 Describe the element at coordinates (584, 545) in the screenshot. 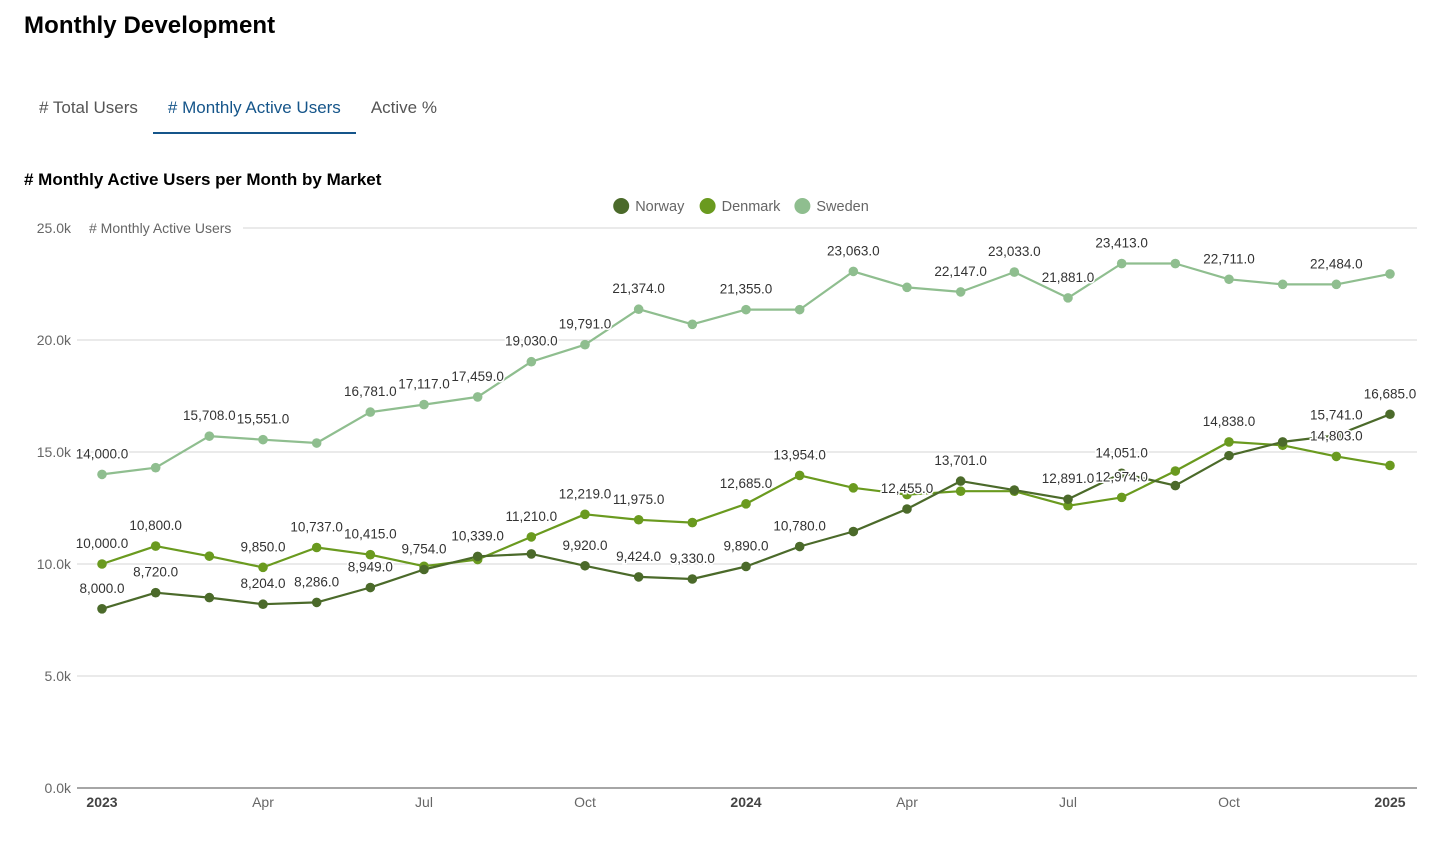

I see `data-label-norway: 9,920.0` at that location.